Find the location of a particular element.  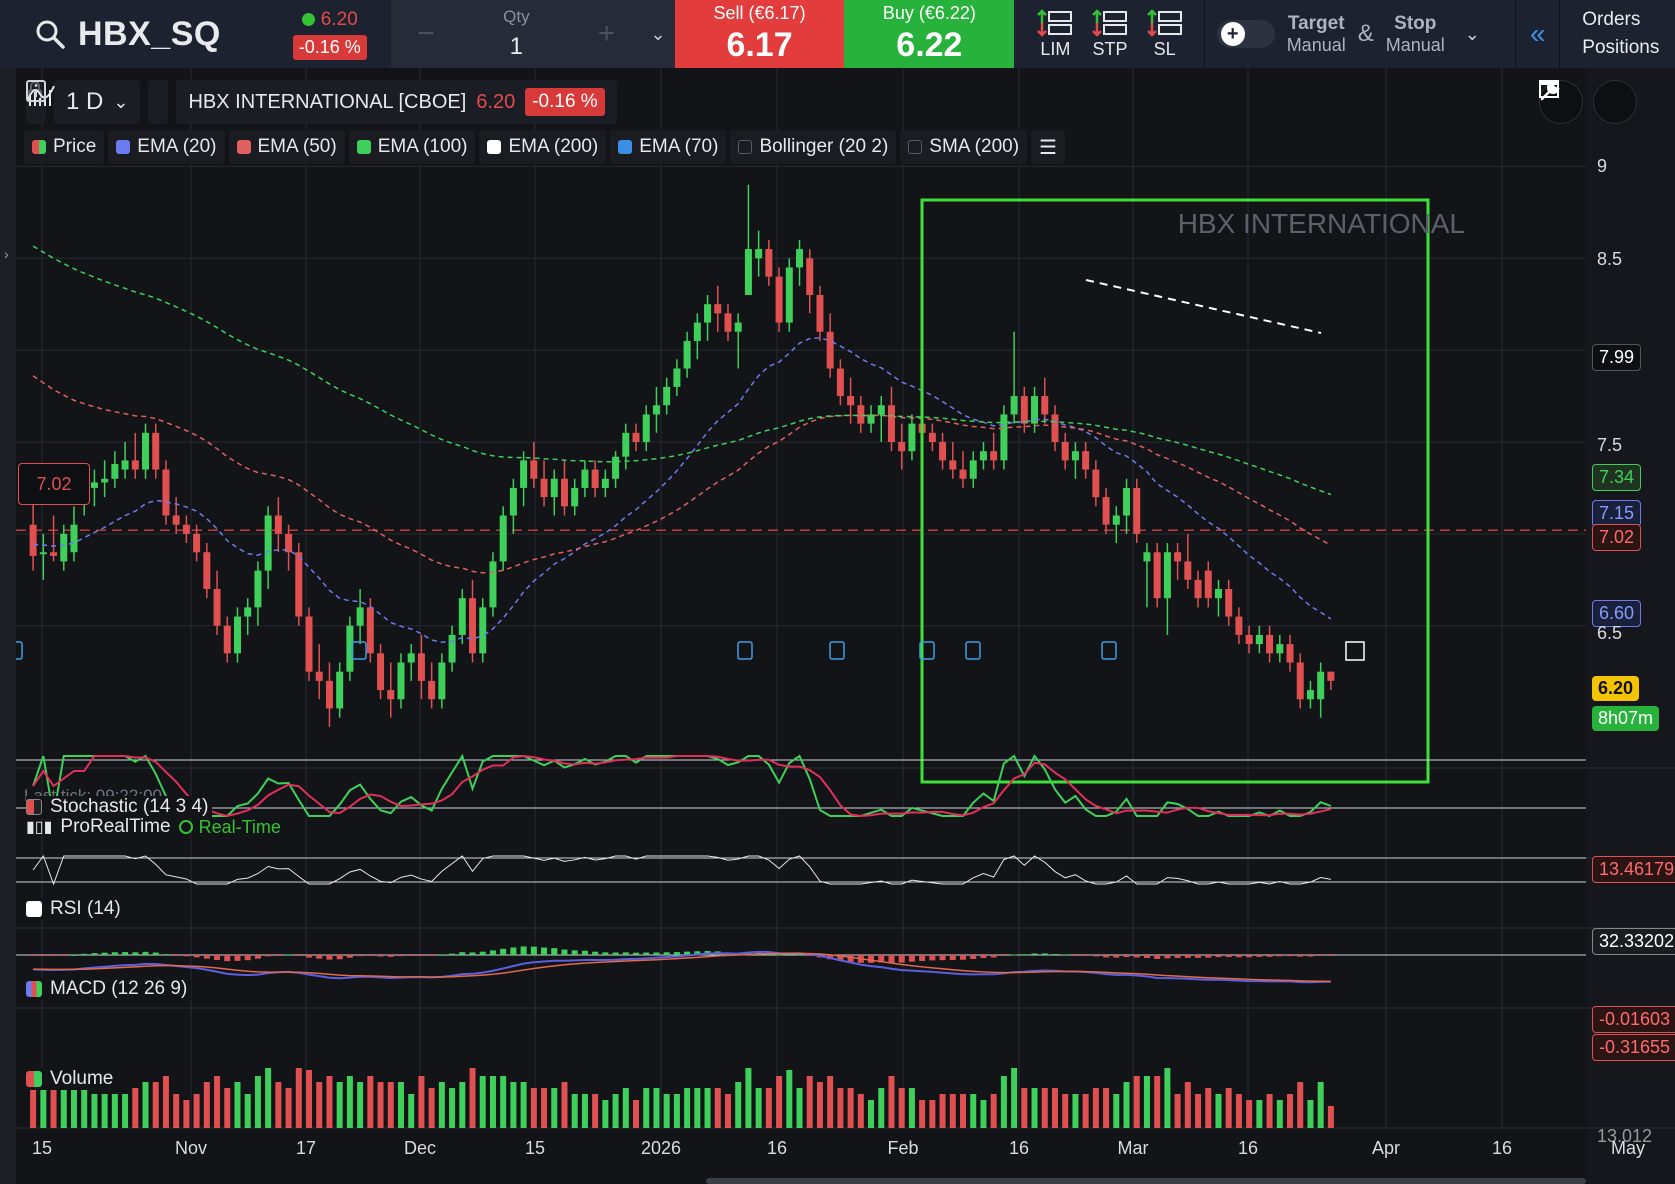

qty-minus-button: − is located at coordinates (426, 33).